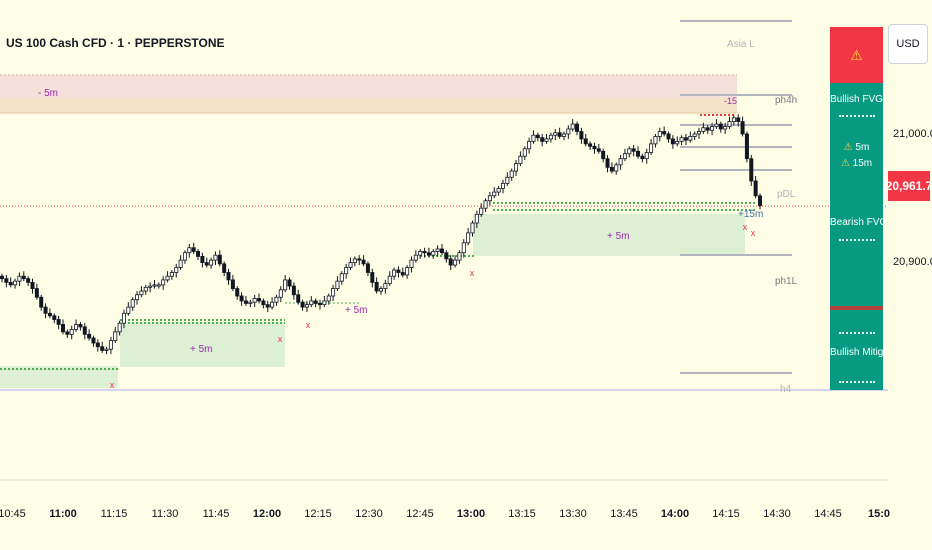 The image size is (932, 550). What do you see at coordinates (573, 514) in the screenshot?
I see `x-tick-label: 13:30` at bounding box center [573, 514].